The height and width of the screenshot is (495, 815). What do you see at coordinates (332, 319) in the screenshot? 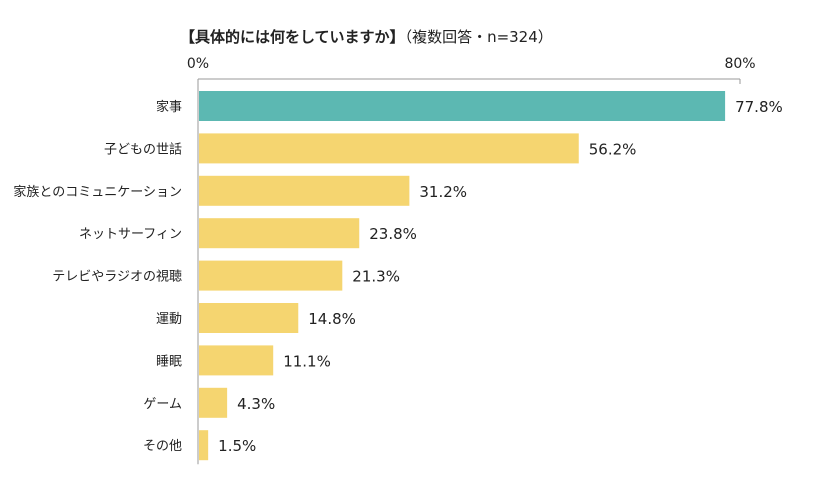
I see `data-label: 14.8%` at bounding box center [332, 319].